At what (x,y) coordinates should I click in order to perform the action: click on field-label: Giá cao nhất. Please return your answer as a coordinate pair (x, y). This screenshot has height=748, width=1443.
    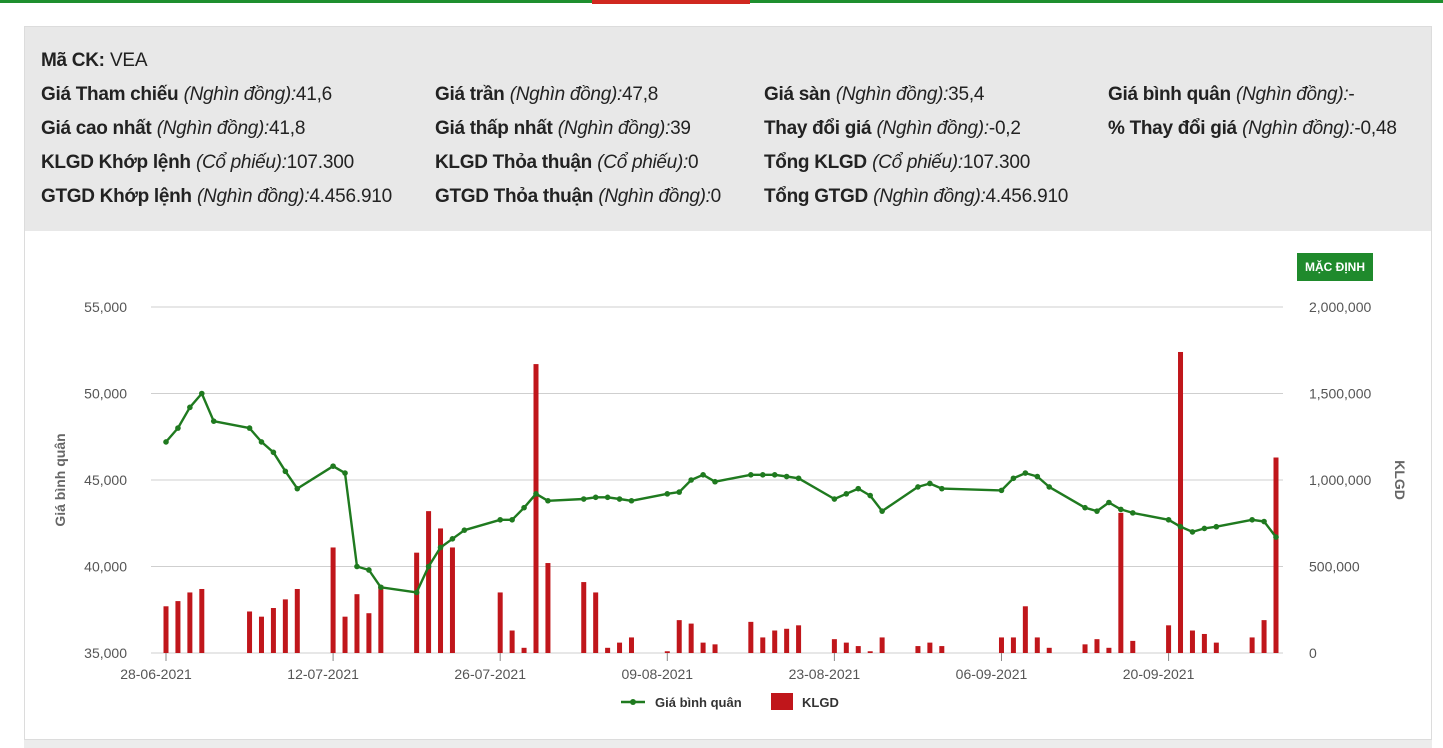
    Looking at the image, I should click on (96, 128).